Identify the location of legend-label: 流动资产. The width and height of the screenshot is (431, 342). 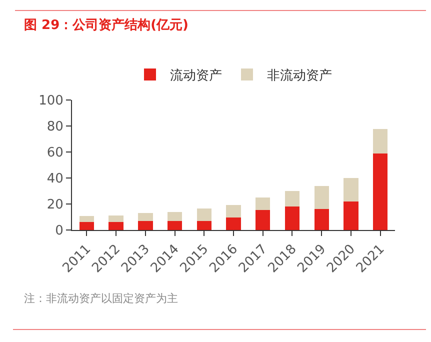
(196, 76).